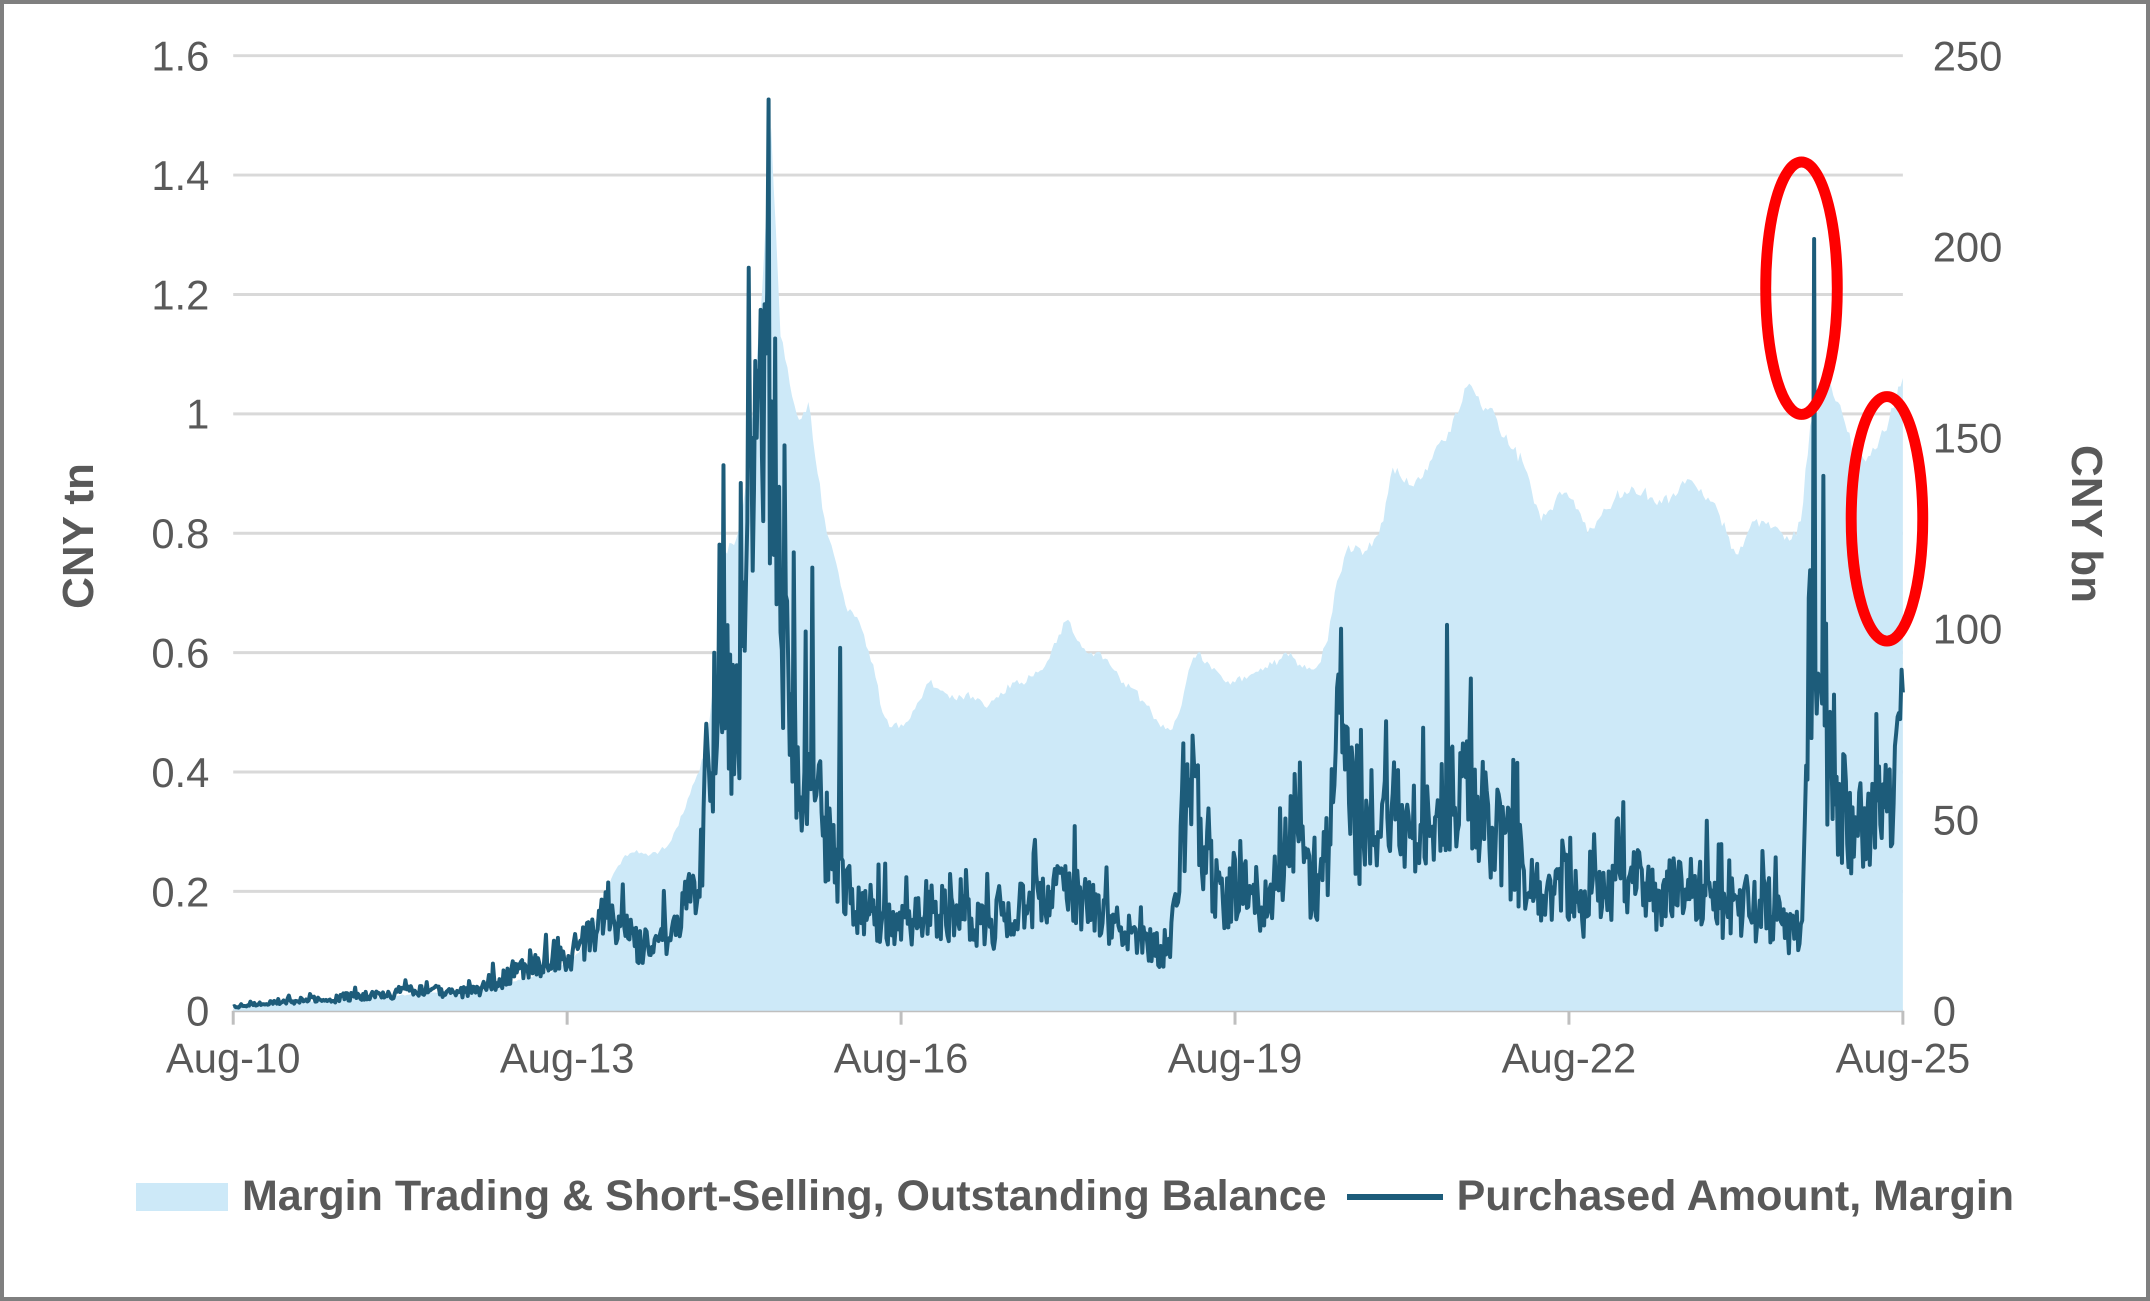 The image size is (2150, 1301). I want to click on legend-label-purchased-amount: Purchased Amount, Margin, so click(1735, 1196).